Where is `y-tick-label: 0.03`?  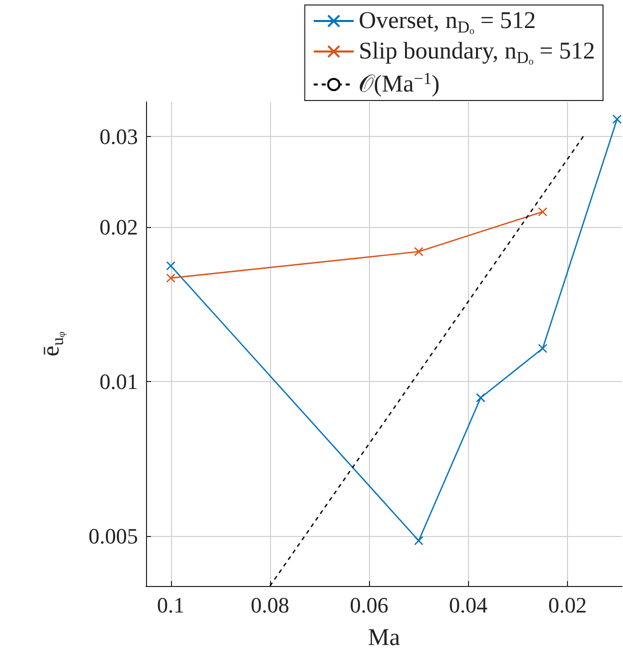
y-tick-label: 0.03 is located at coordinates (119, 136).